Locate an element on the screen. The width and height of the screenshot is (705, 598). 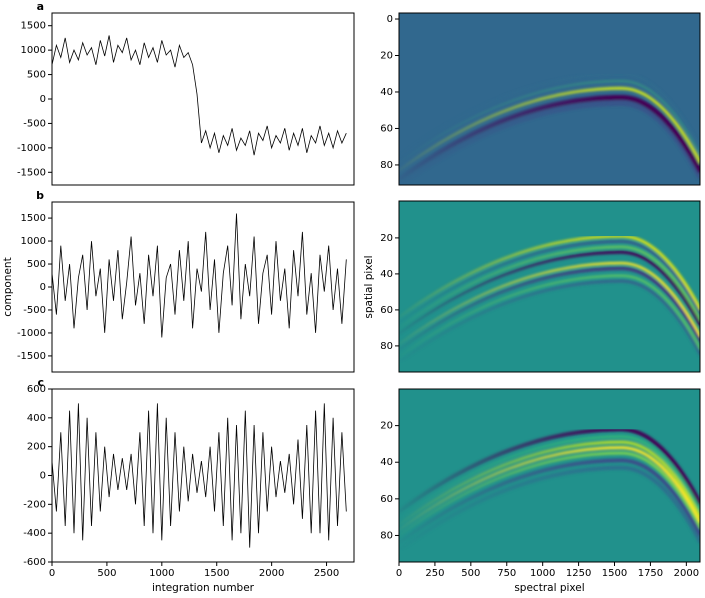
panel-label: b is located at coordinates (40, 195).